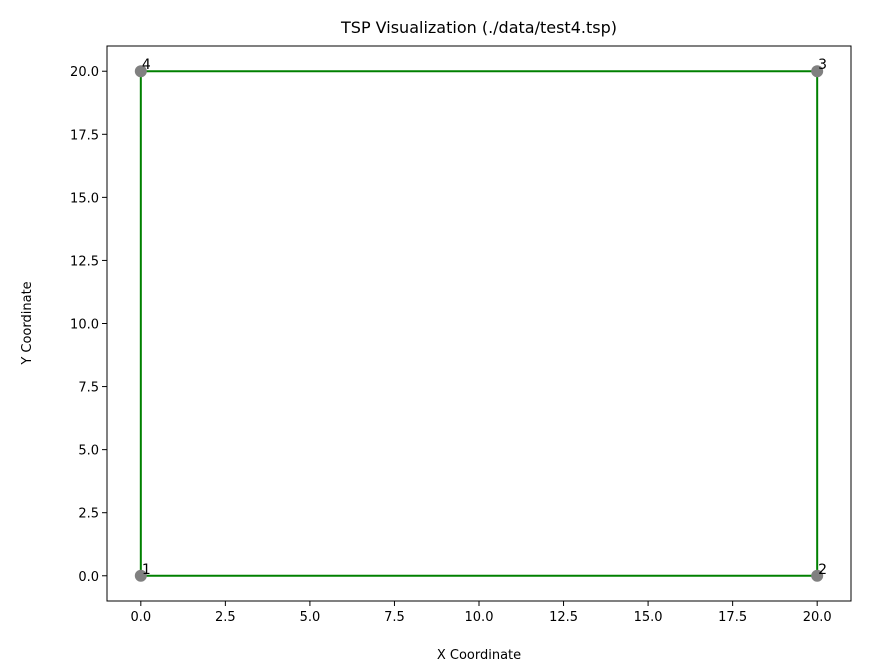  I want to click on x-tick-label: 15.0, so click(648, 617).